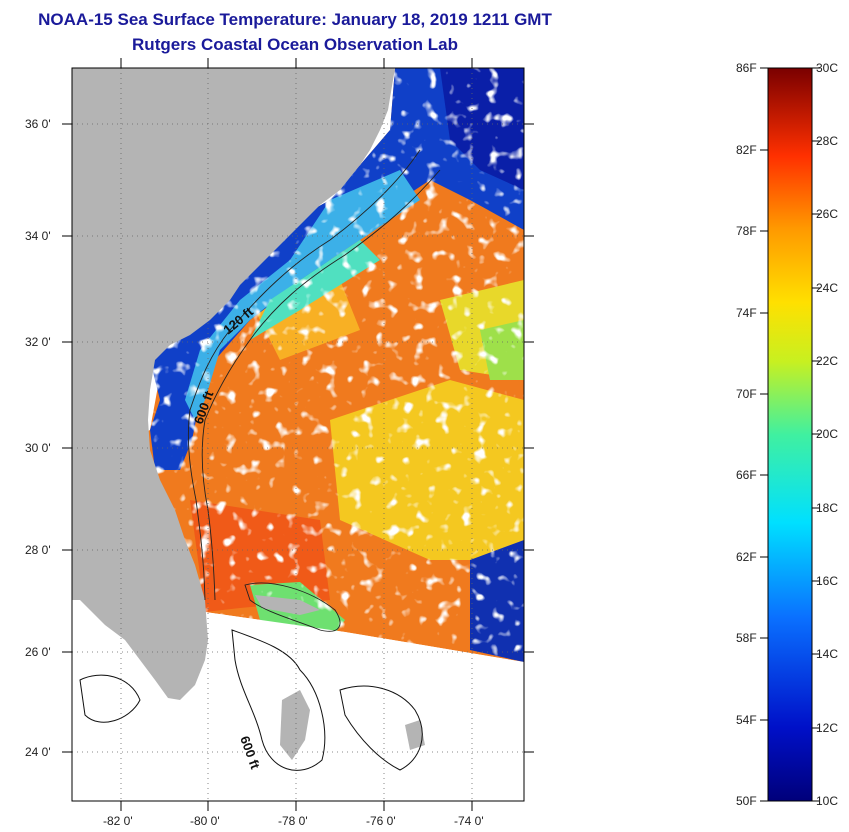  What do you see at coordinates (827, 214) in the screenshot?
I see `colorbar-c-label: 26C` at bounding box center [827, 214].